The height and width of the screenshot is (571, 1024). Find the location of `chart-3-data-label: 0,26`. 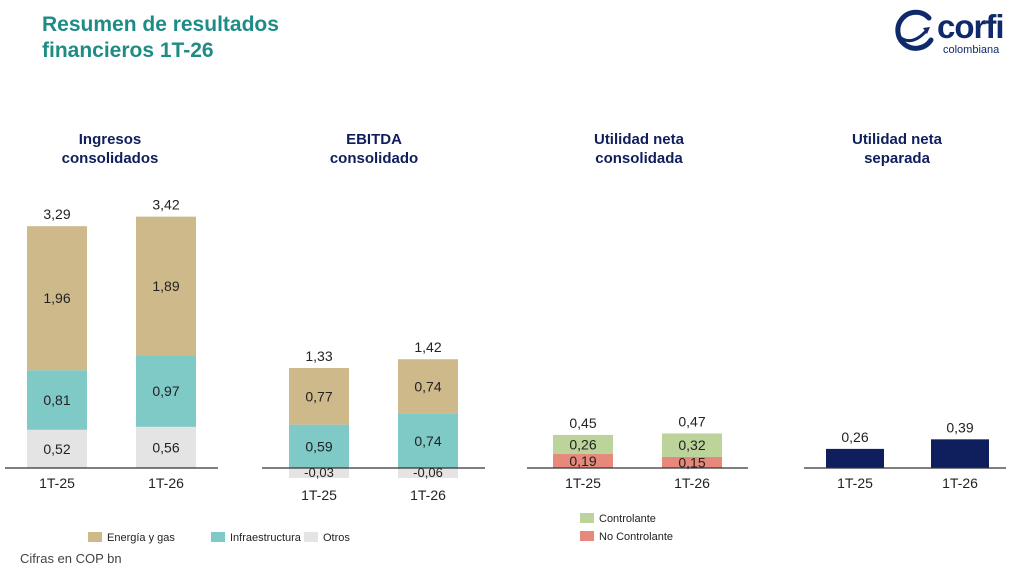

chart-3-data-label: 0,26 is located at coordinates (582, 444).